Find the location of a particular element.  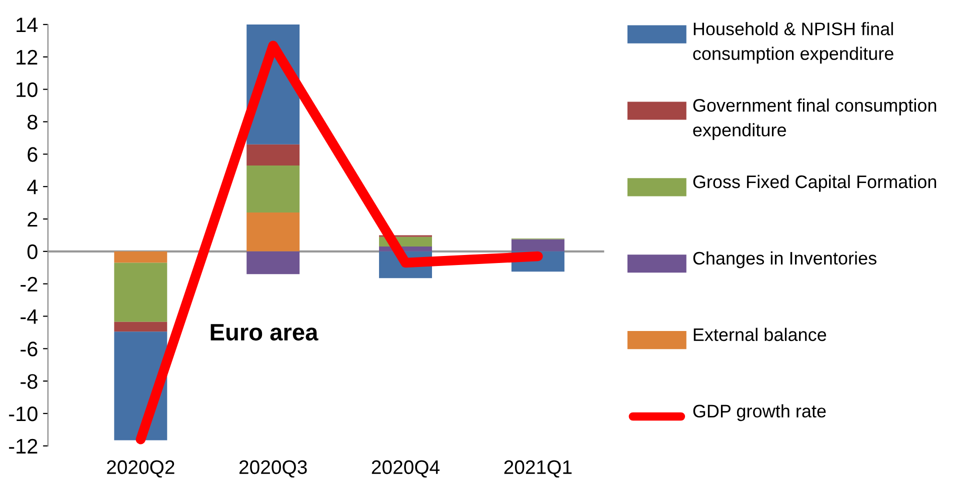

y-tick-label: 12 is located at coordinates (27, 57).